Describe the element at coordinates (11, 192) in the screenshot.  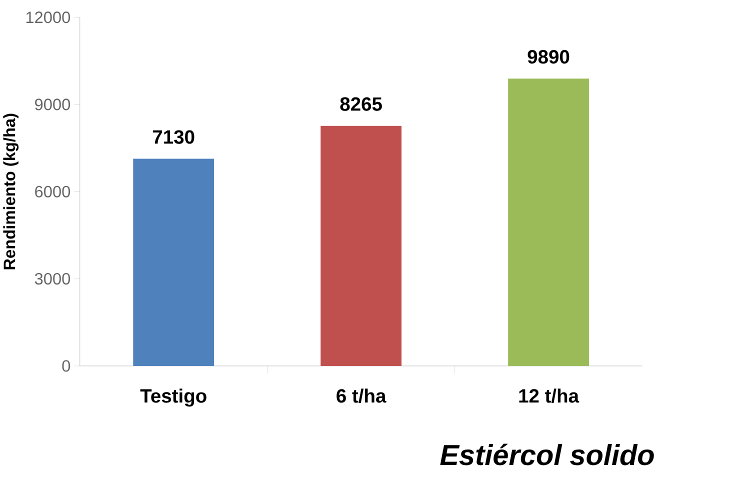
I see `y-axis-title: Rendimiento (kg/ha)` at that location.